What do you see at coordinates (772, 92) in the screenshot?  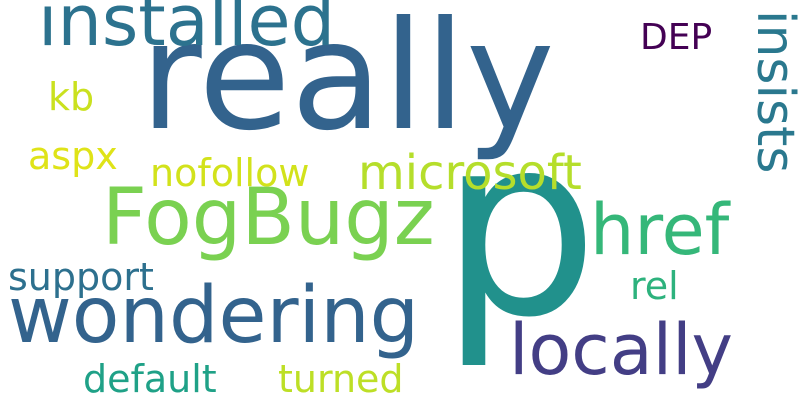 I see `word-insists: insists` at bounding box center [772, 92].